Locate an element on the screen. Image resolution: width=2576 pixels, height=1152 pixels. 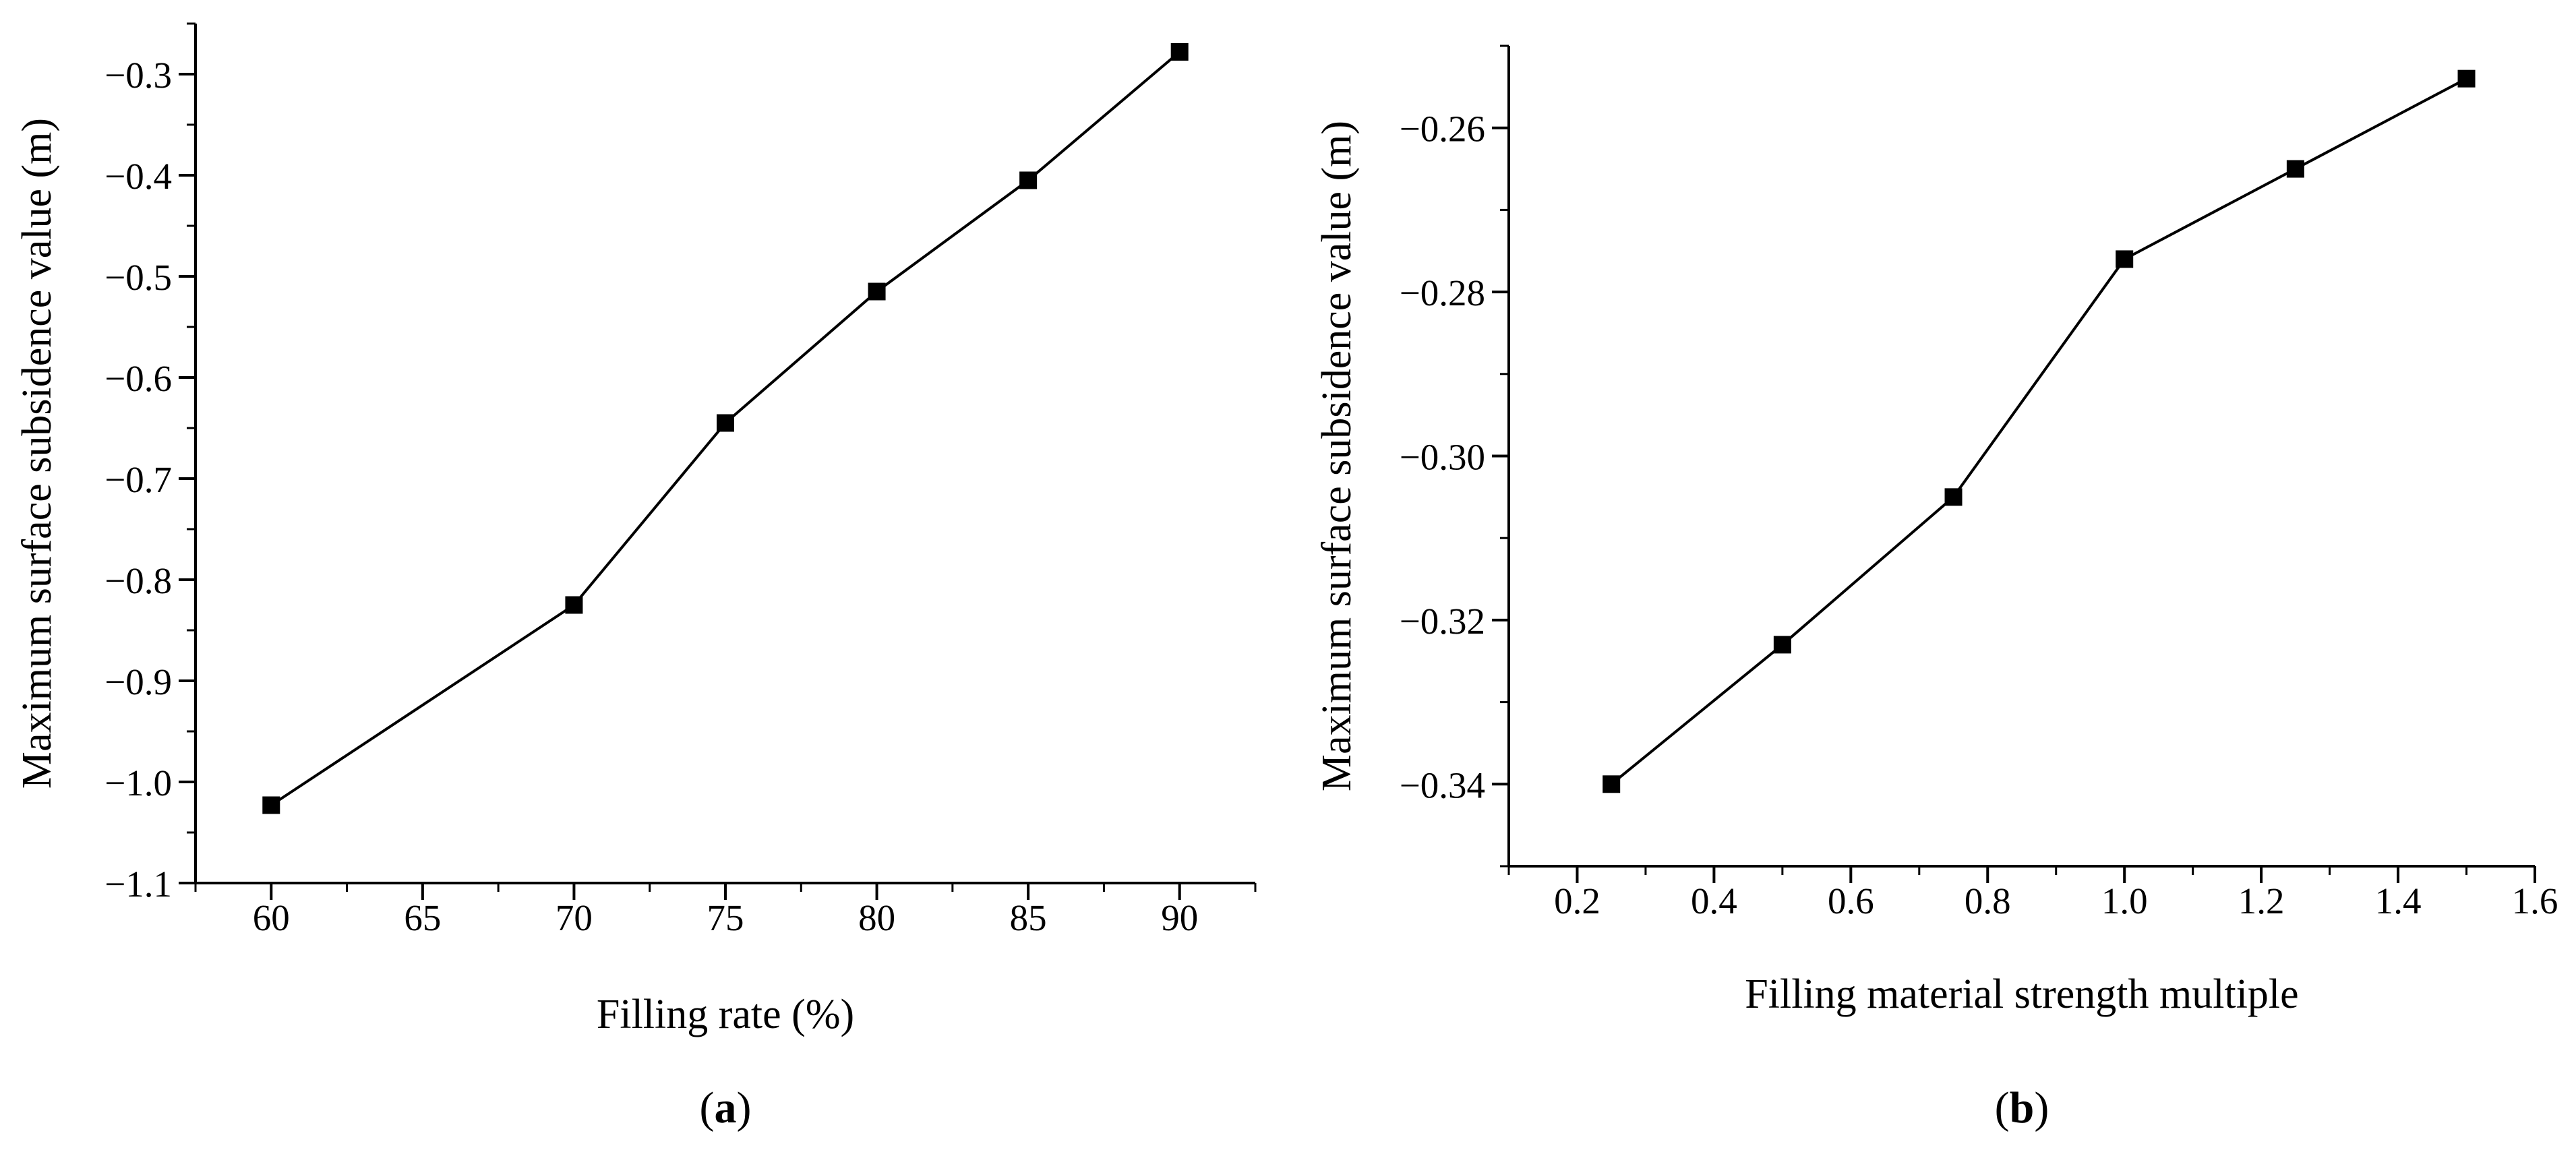
y-tick-label: −0.30 is located at coordinates (1443, 457).